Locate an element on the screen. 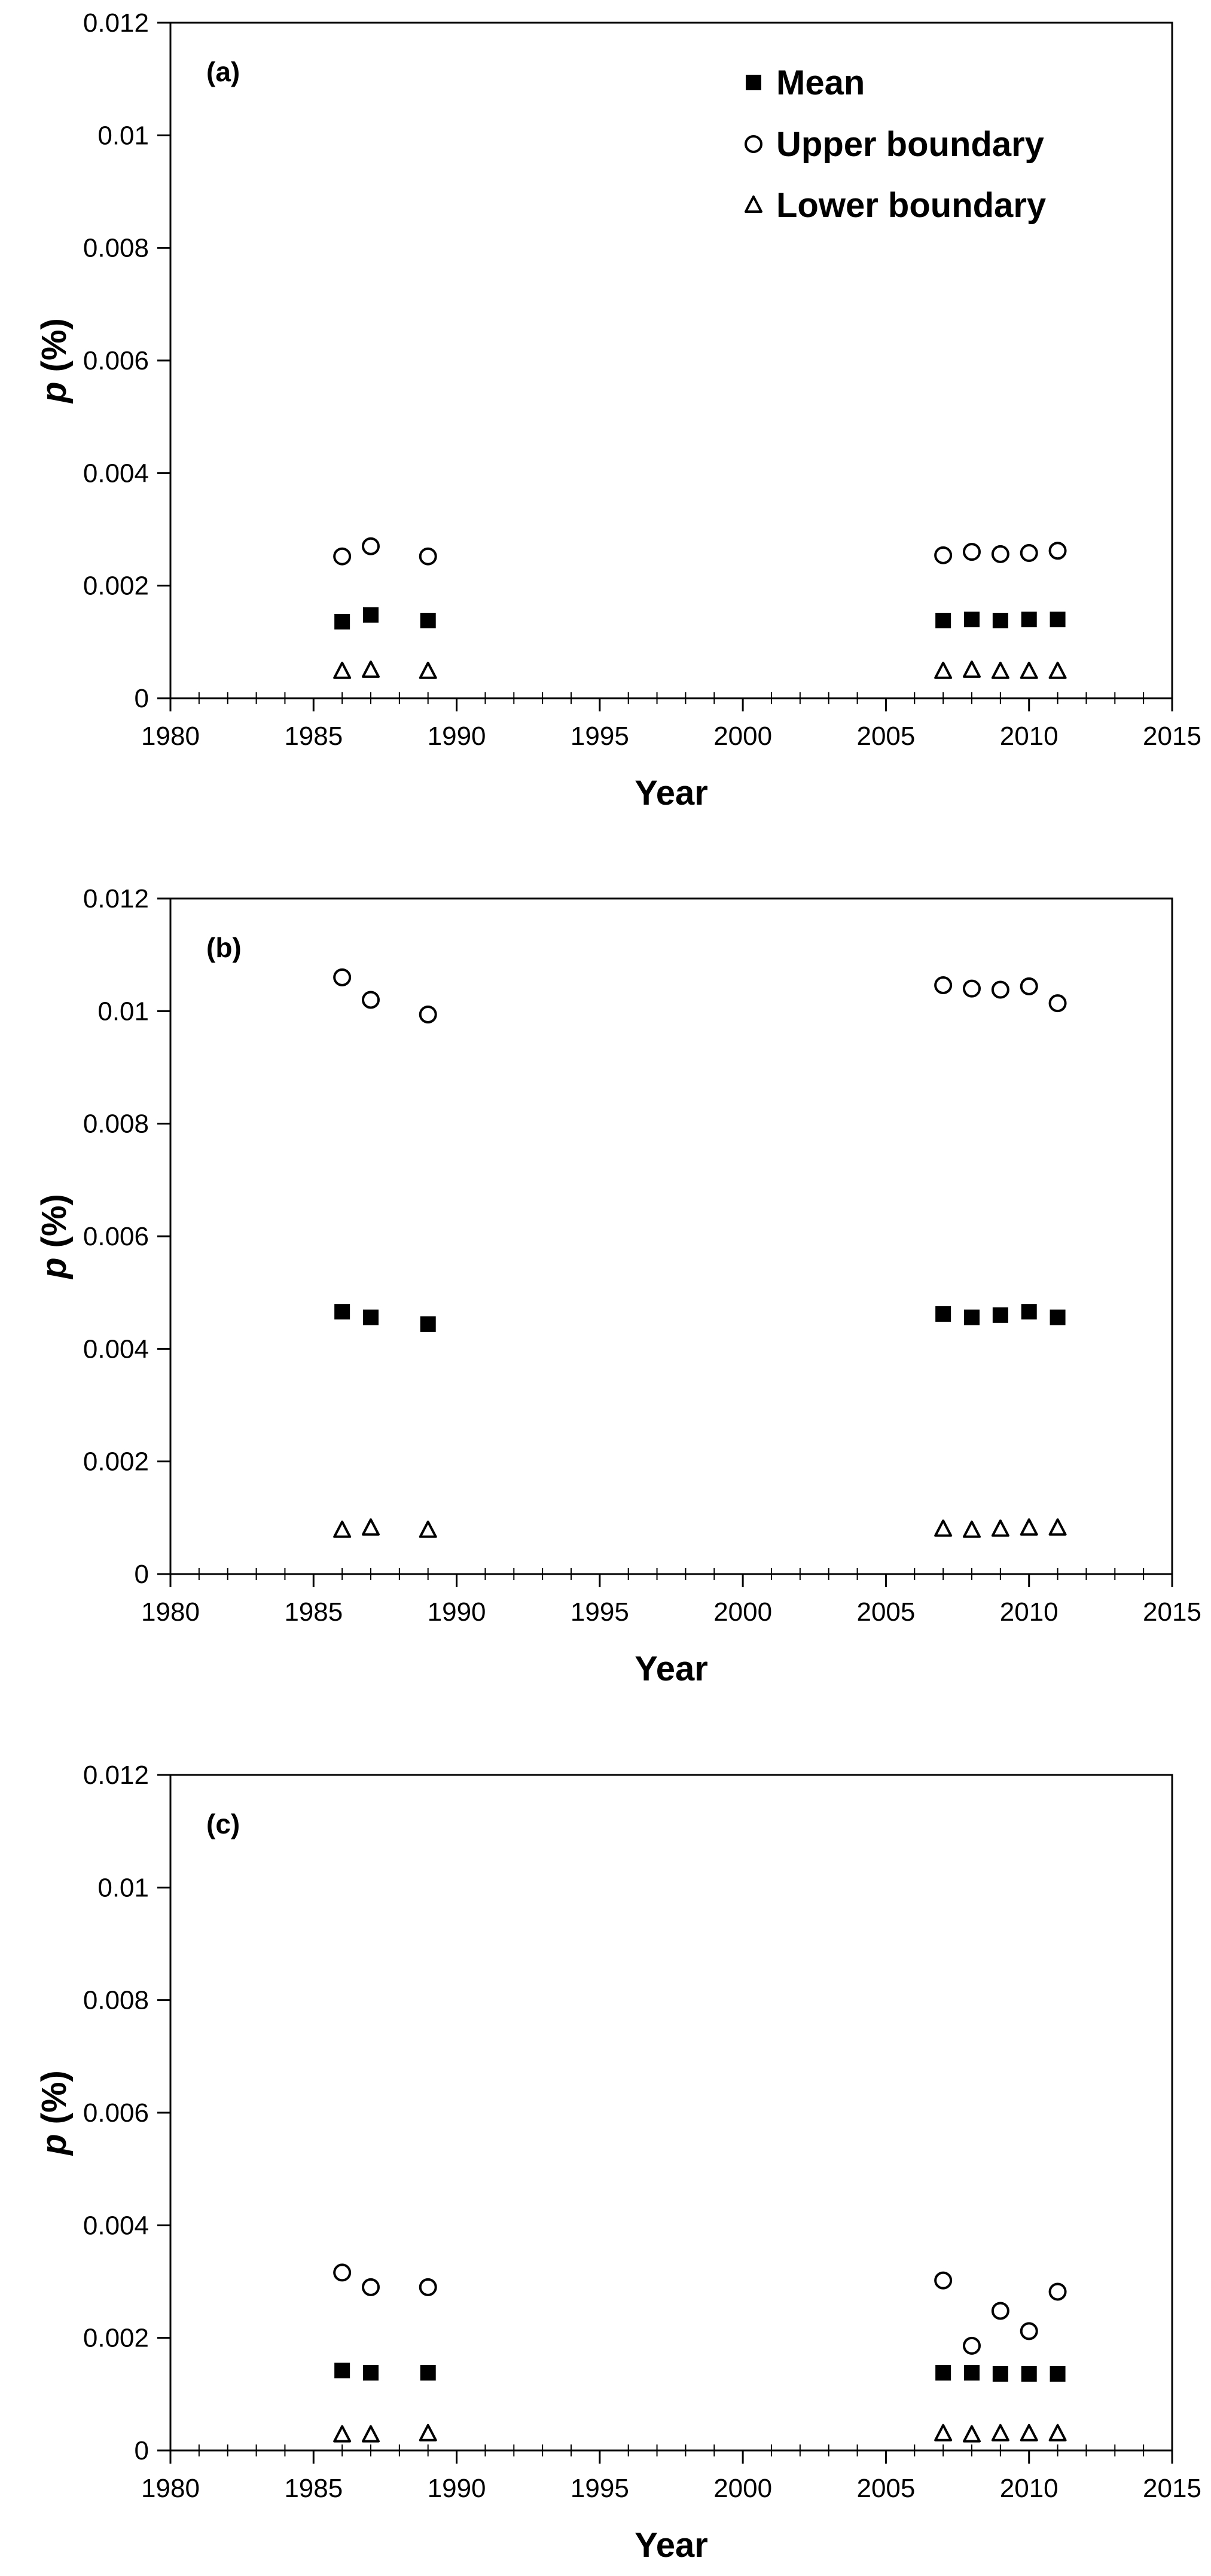 This screenshot has width=1211, height=2576. y-tick-label: 0.01 is located at coordinates (123, 135).